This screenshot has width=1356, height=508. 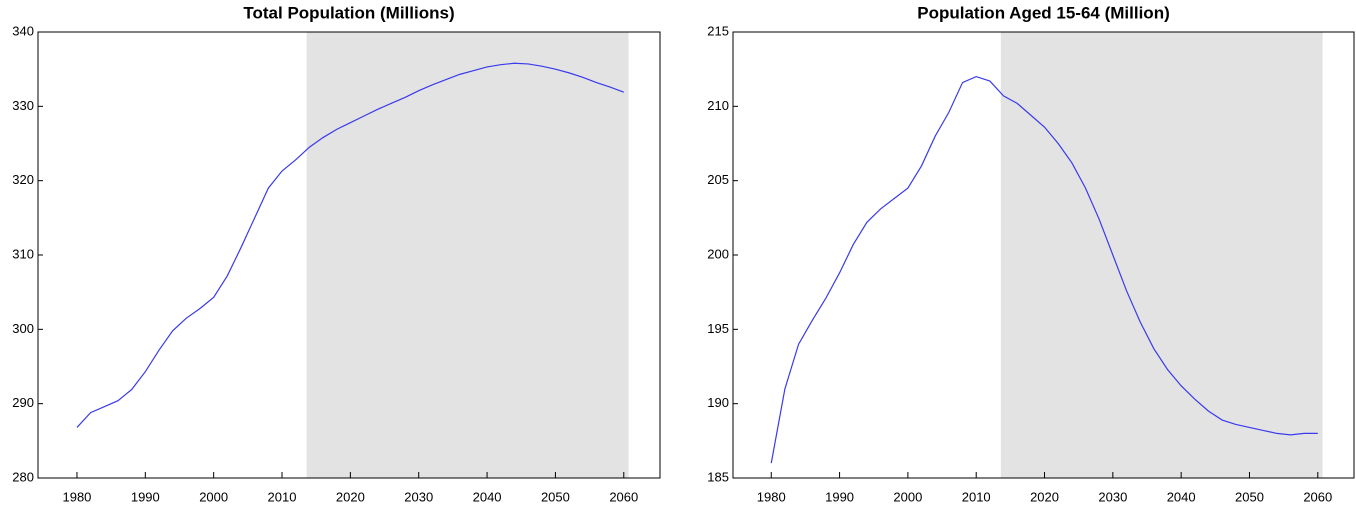 What do you see at coordinates (23, 328) in the screenshot?
I see `y-tick-label: 300` at bounding box center [23, 328].